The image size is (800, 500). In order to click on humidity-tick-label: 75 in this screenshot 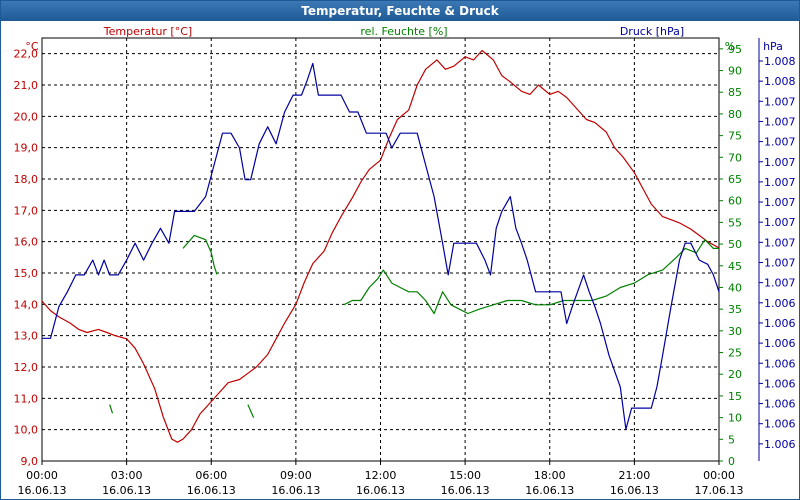, I will do `click(735, 136)`.